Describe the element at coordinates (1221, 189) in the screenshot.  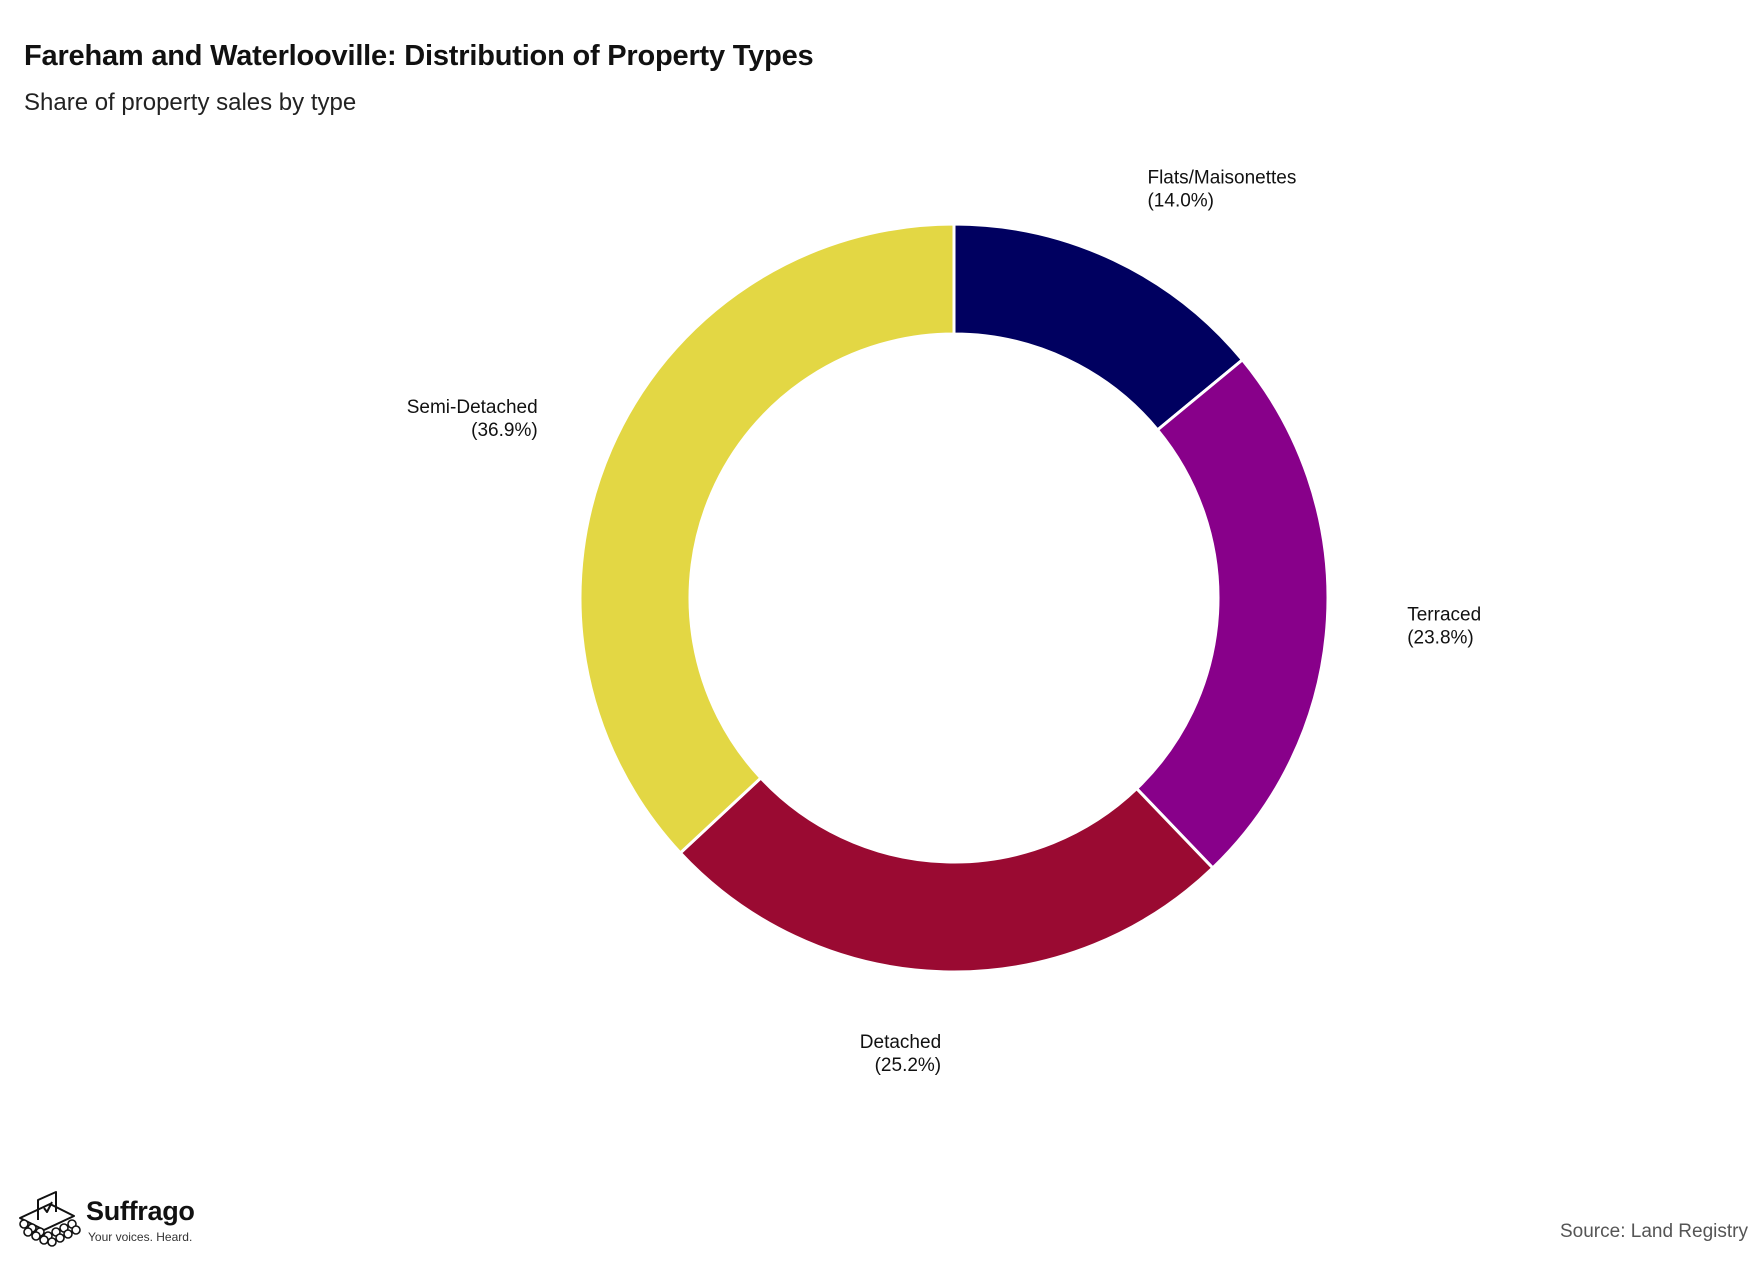
I see `slice-label: Flats/Maisonettes (14.0%)` at that location.